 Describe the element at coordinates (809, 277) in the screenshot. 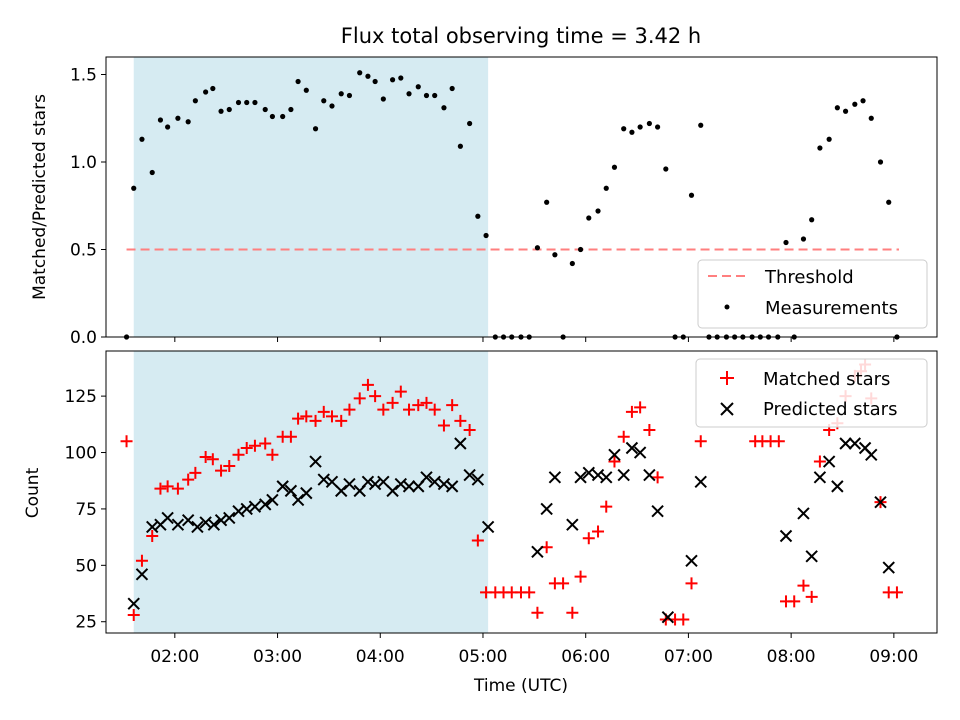

I see `legend-threshold-label: Threshold` at that location.